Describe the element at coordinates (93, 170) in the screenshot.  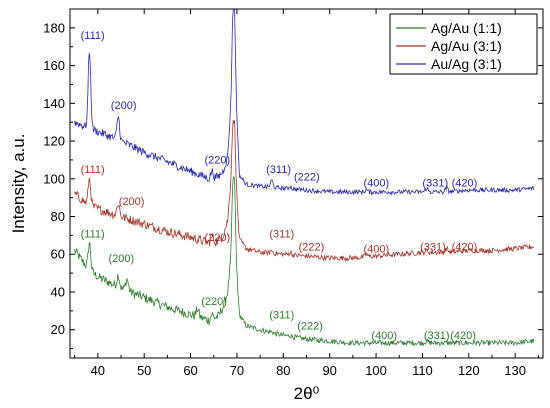
I see `peak-label-9: (111)` at that location.